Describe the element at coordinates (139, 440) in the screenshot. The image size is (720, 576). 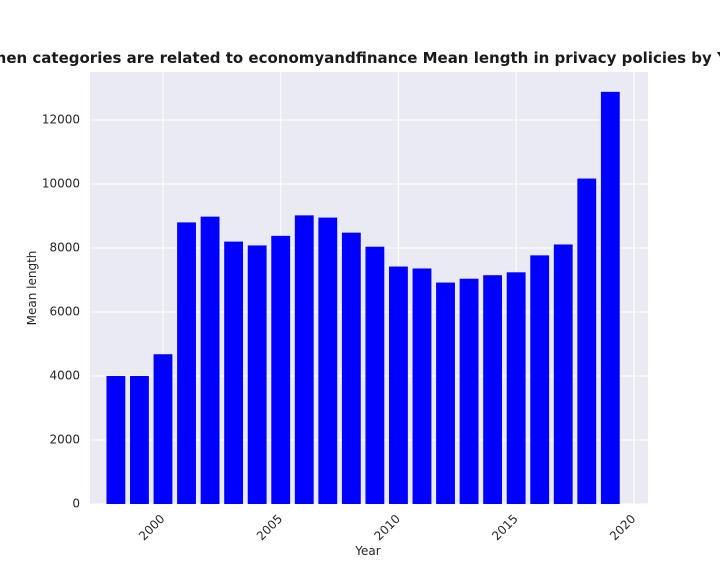
I see `bar-1999` at that location.